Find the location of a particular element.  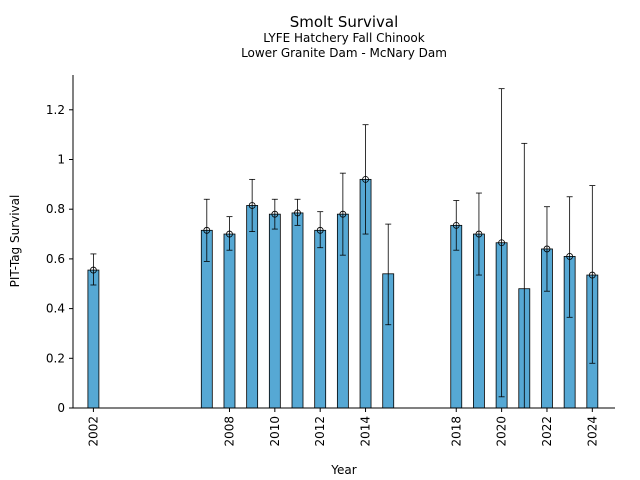

x-tick-label: 2024 is located at coordinates (592, 431).